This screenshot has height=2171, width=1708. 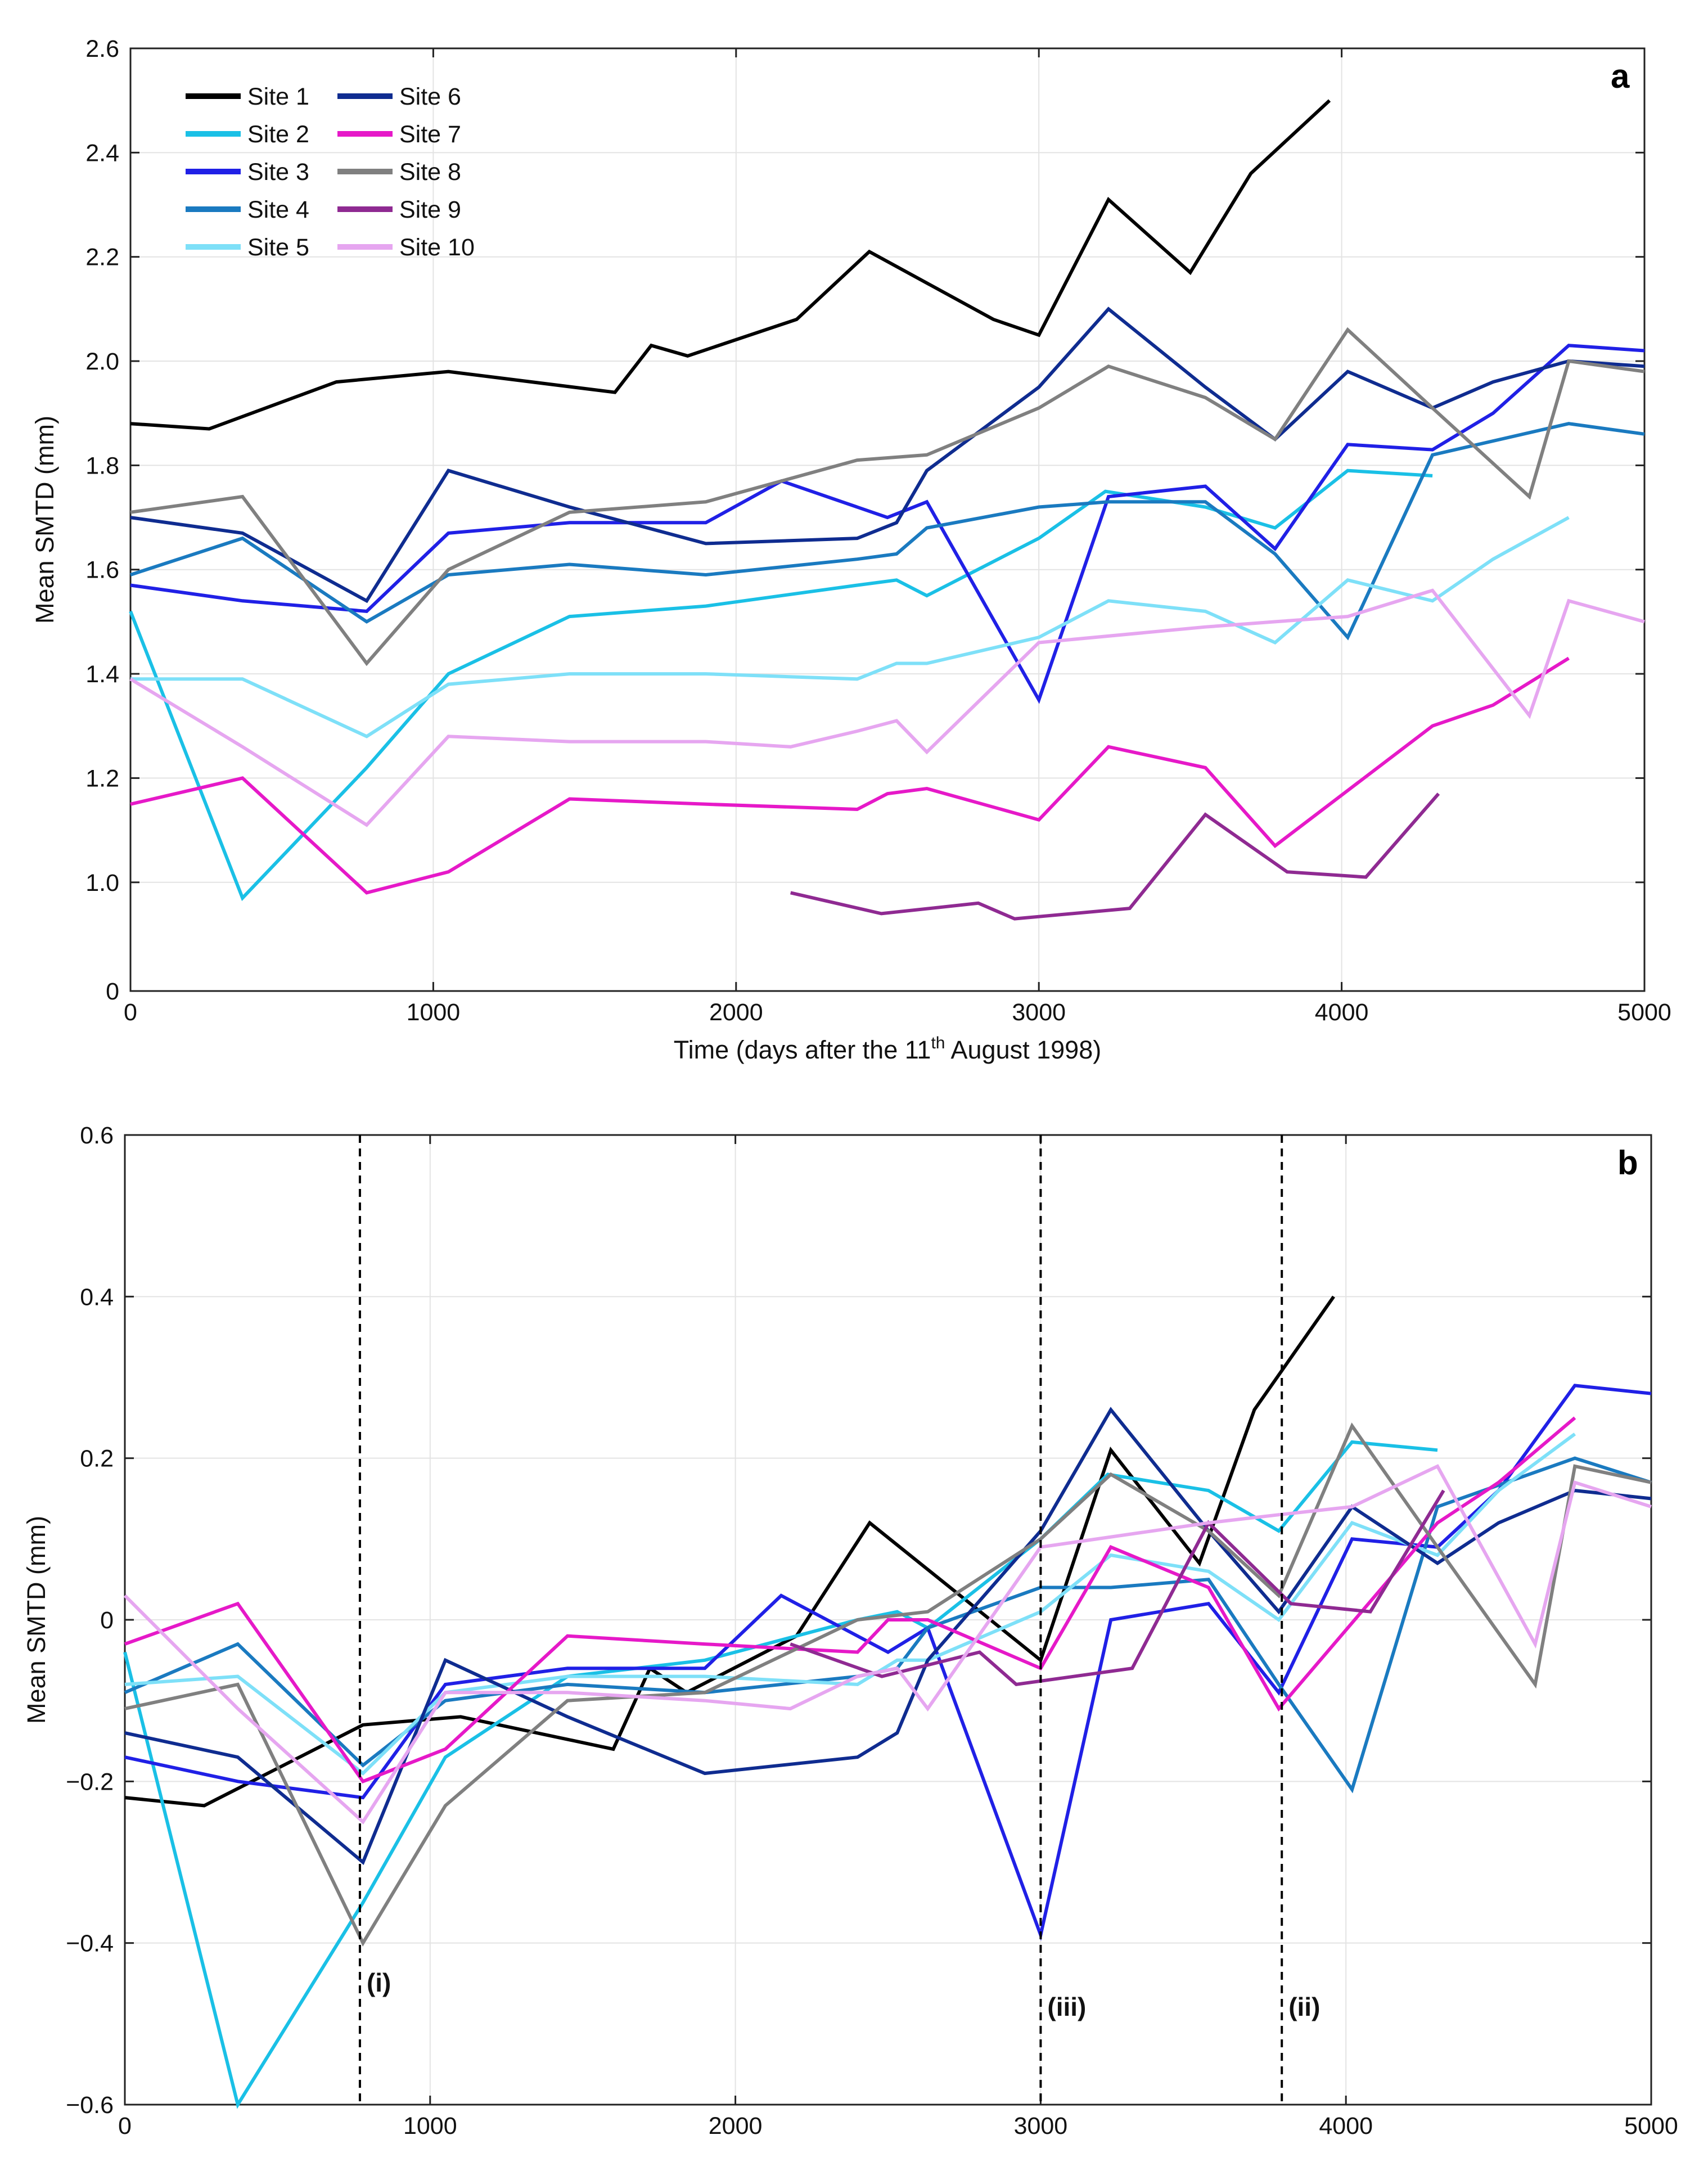 I want to click on b-y-tick-label: −0.4, so click(x=90, y=1943).